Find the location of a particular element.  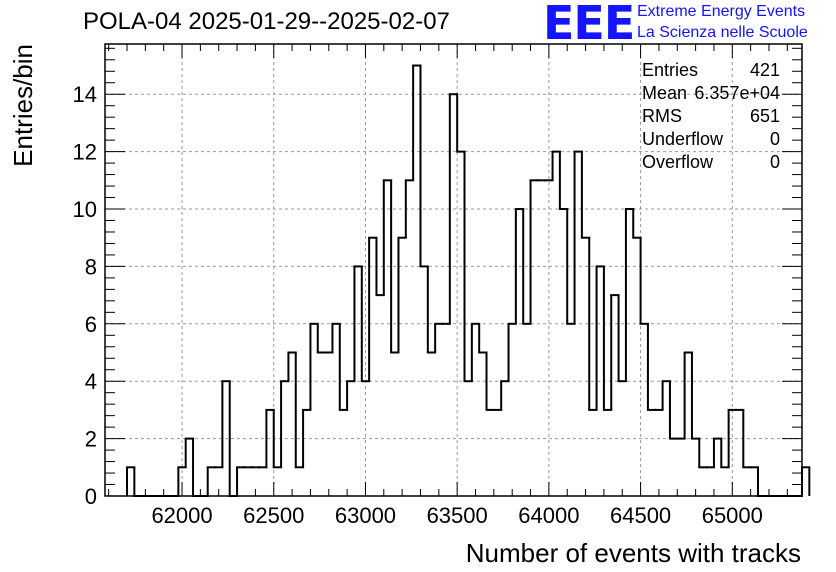

chart-title: POLA-04 2025-01-29--2025-02-07 is located at coordinates (266, 21).